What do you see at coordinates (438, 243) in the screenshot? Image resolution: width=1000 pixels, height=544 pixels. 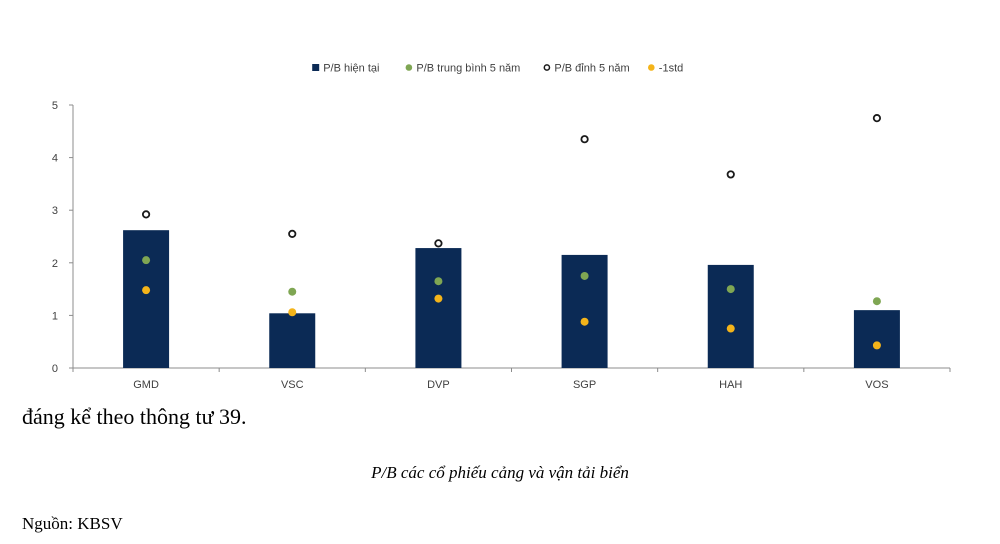 I see `peak-marker-dvp` at bounding box center [438, 243].